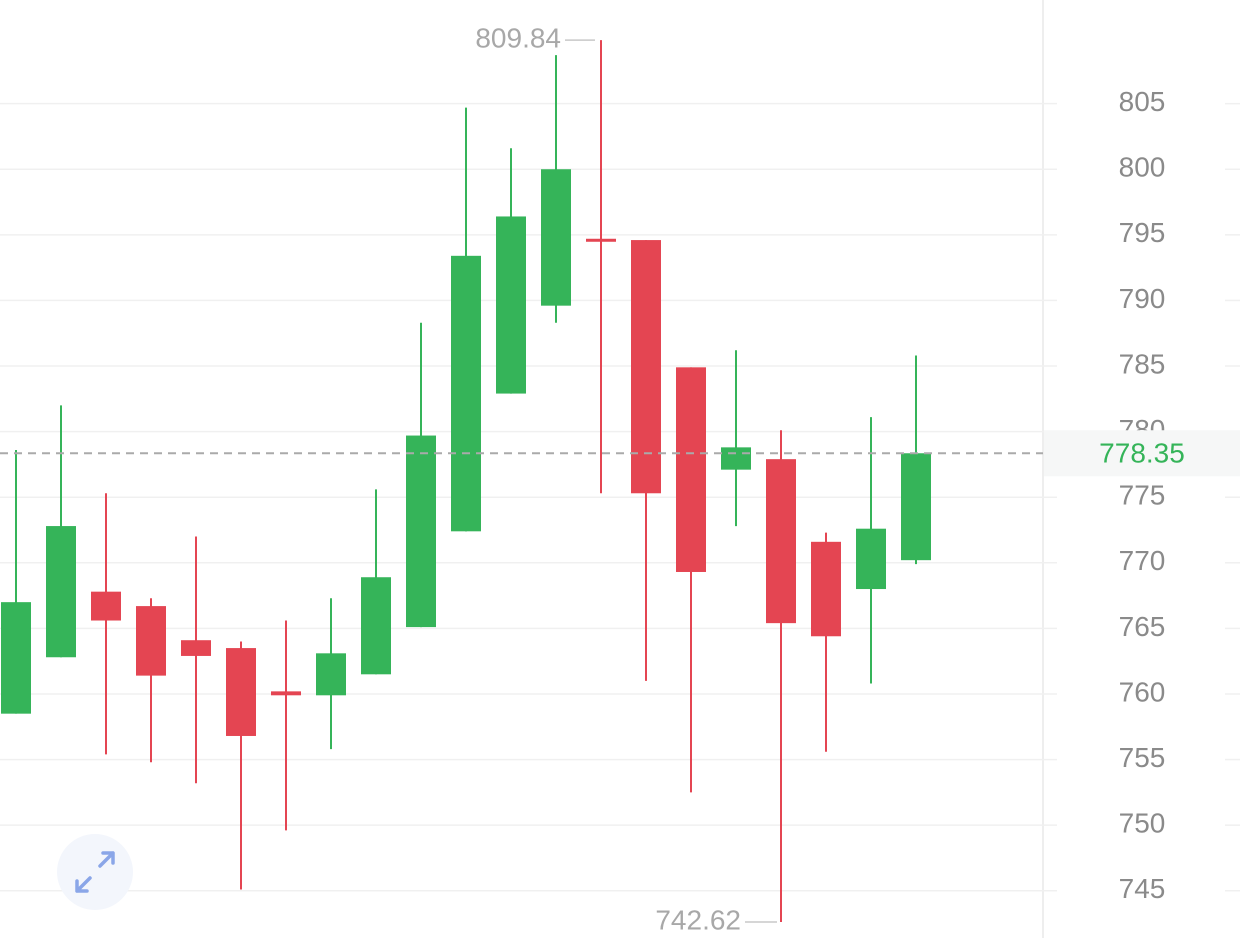  I want to click on y-tick-label: 750, so click(1142, 823).